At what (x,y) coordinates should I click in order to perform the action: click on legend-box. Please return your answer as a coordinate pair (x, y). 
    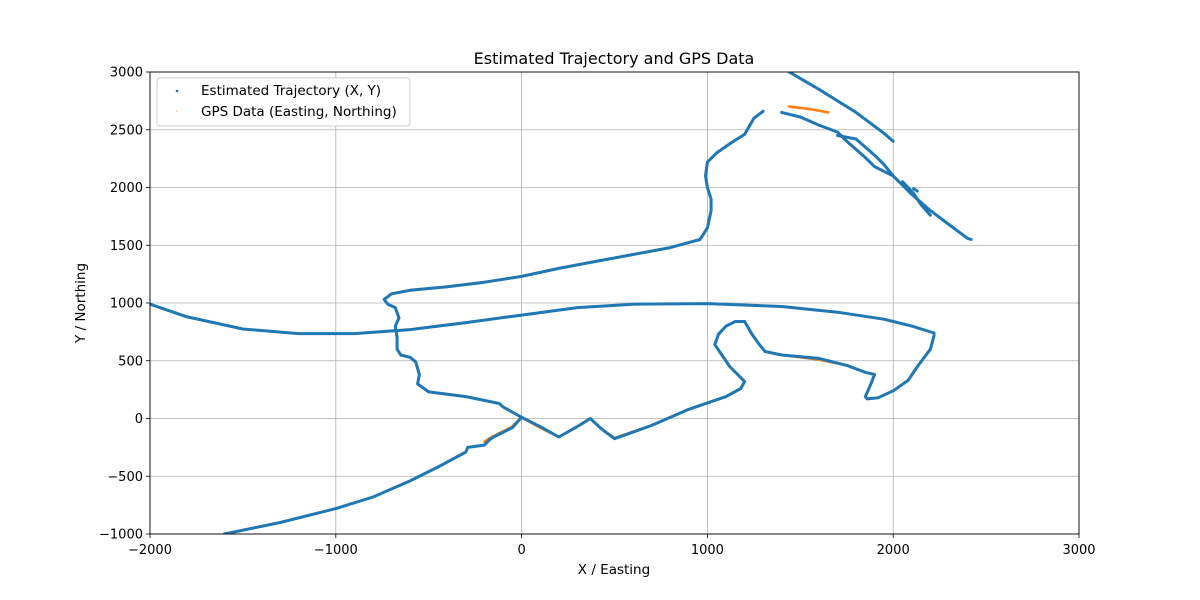
    Looking at the image, I should click on (283, 102).